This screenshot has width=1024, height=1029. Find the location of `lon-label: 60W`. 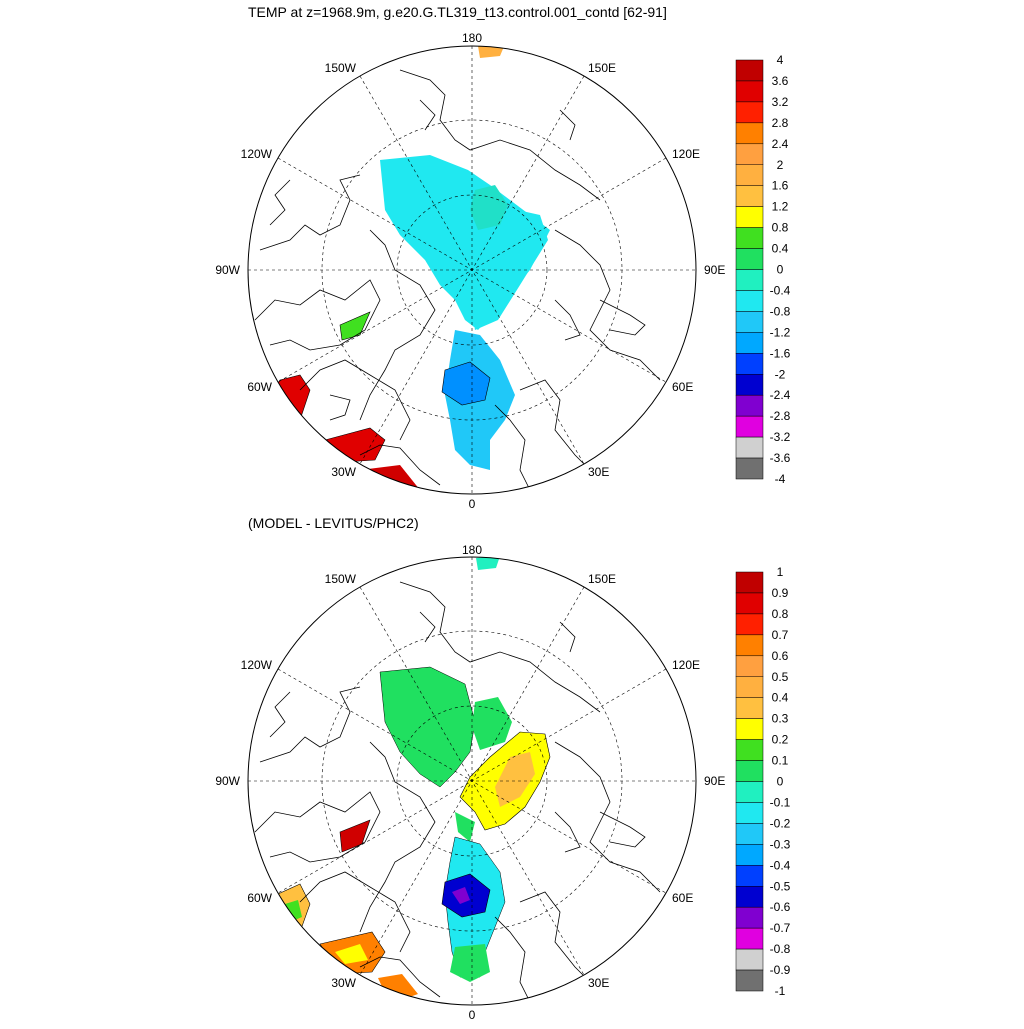

lon-label: 60W is located at coordinates (259, 387).